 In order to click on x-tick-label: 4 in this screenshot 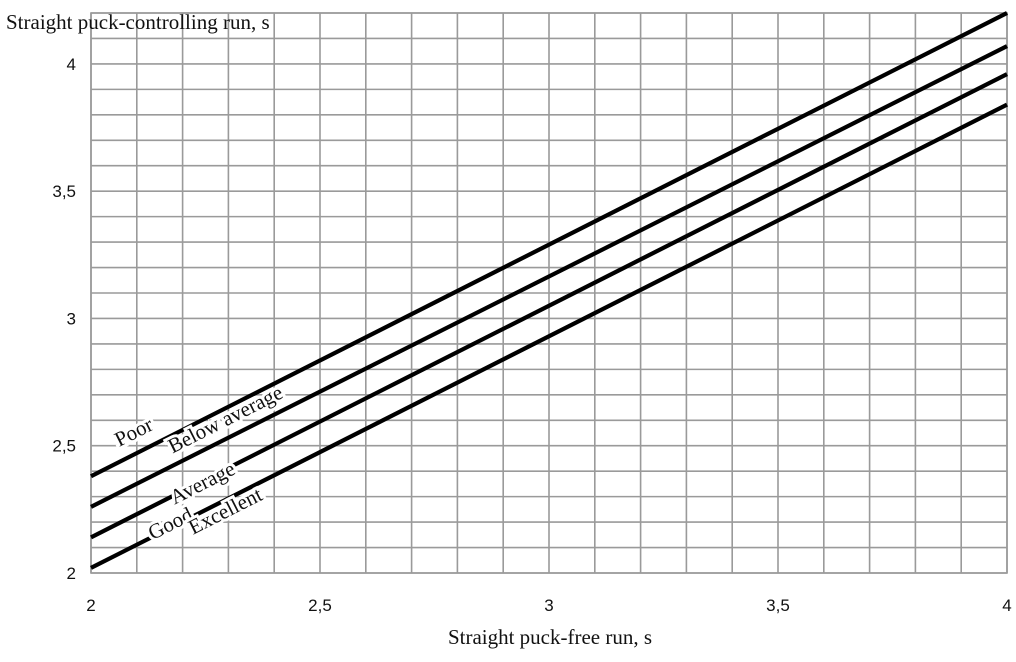, I will do `click(1006, 605)`.